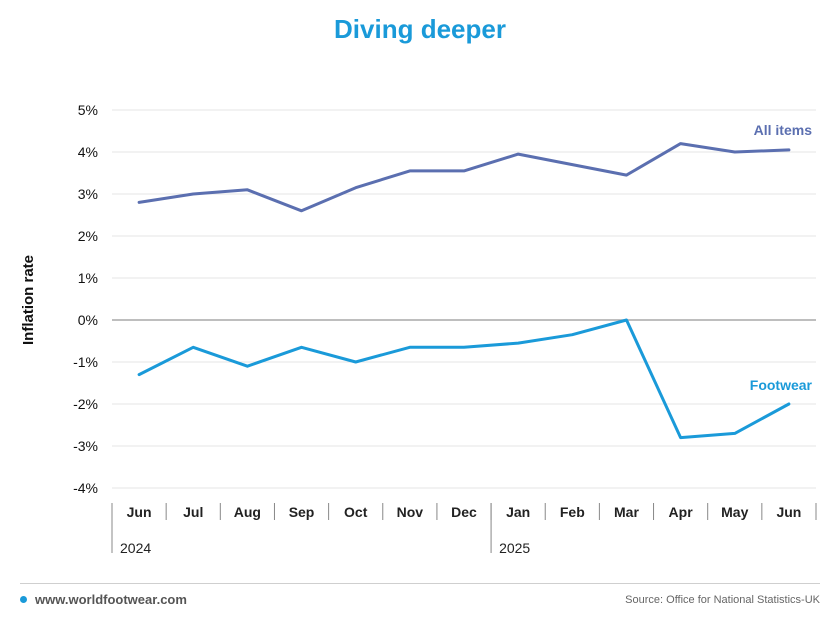  I want to click on y-tick-label: -3%, so click(85, 446).